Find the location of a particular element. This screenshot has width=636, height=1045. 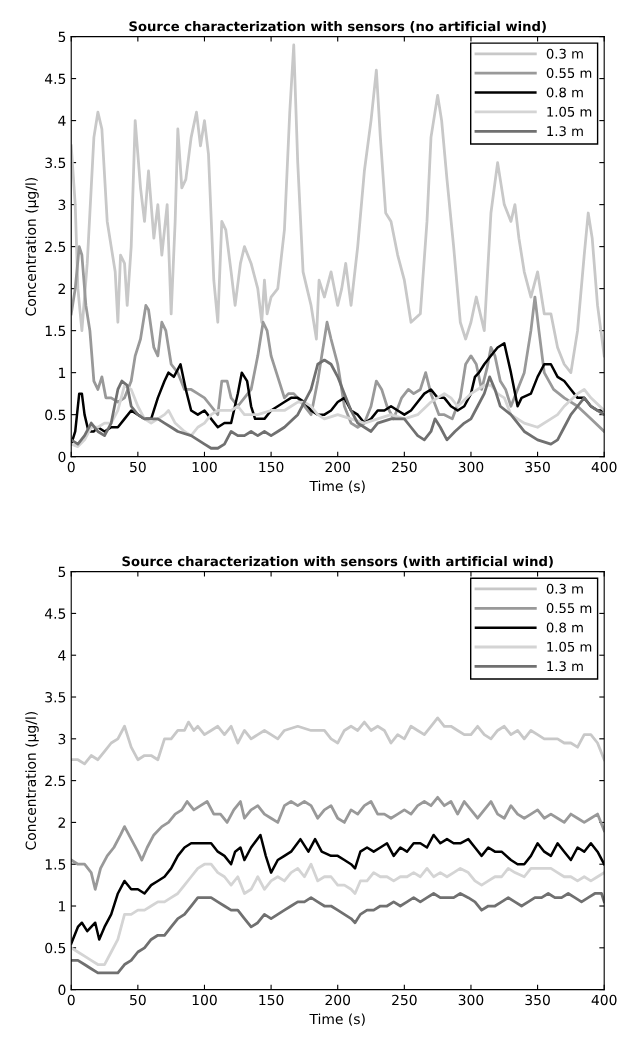

chart-title: Source characterization with sensors (no artificial wind) is located at coordinates (337, 26).